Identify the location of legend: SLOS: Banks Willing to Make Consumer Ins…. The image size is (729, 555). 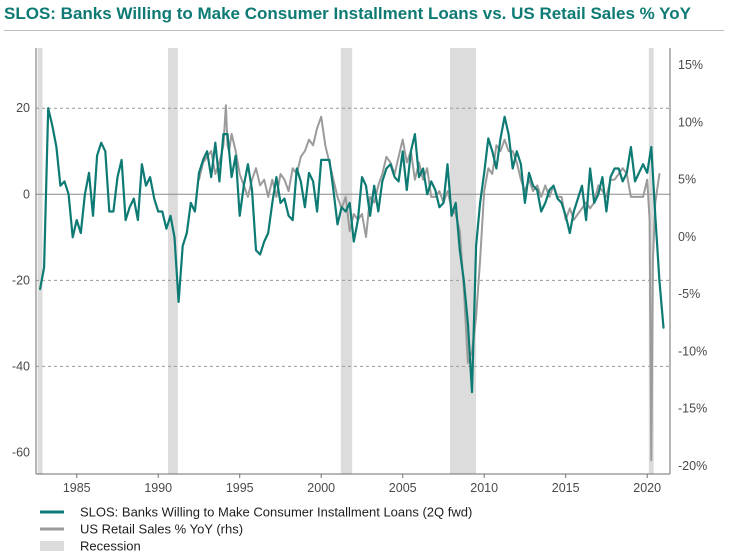
(256, 529).